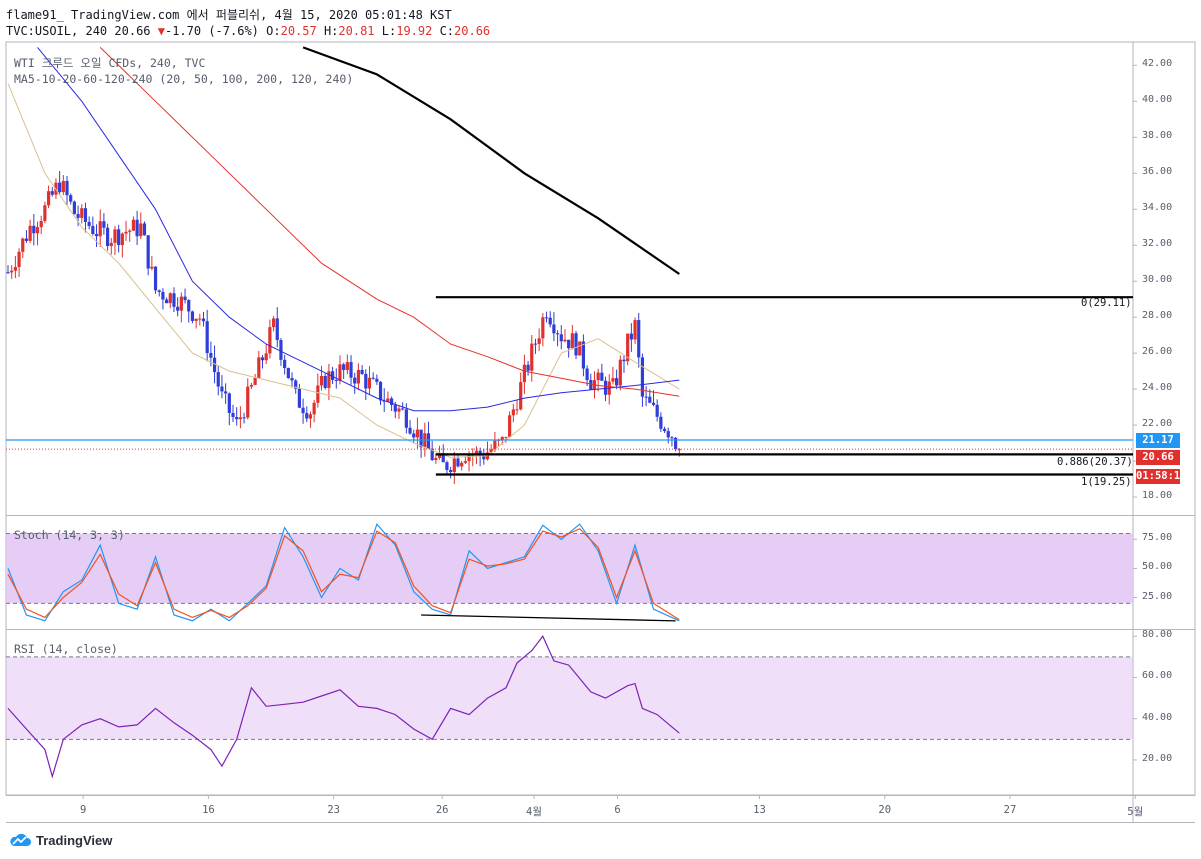 This screenshot has width=1201, height=859. Describe the element at coordinates (885, 810) in the screenshot. I see `time-tick-label: 20` at that location.